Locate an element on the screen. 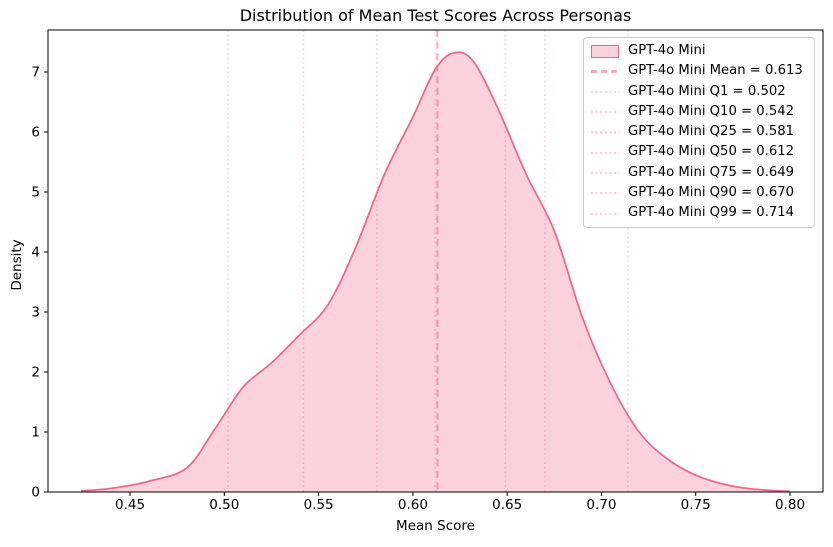 This screenshot has width=833, height=547. legend-item: GPT-4o Mini Q10 = 0.542 is located at coordinates (699, 111).